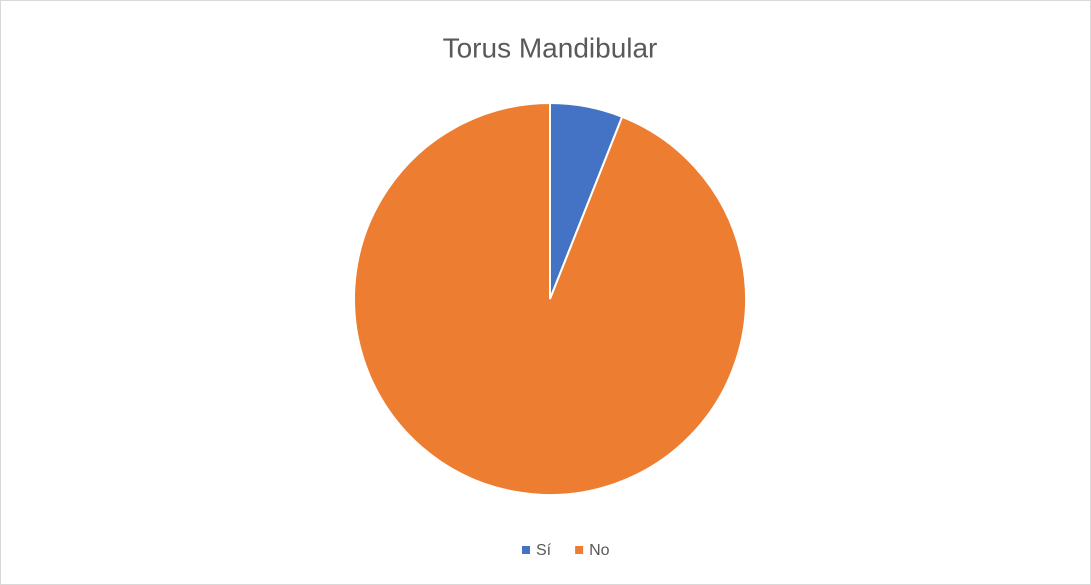 This screenshot has height=585, width=1091. Describe the element at coordinates (599, 550) in the screenshot. I see `legend-label: No` at that location.